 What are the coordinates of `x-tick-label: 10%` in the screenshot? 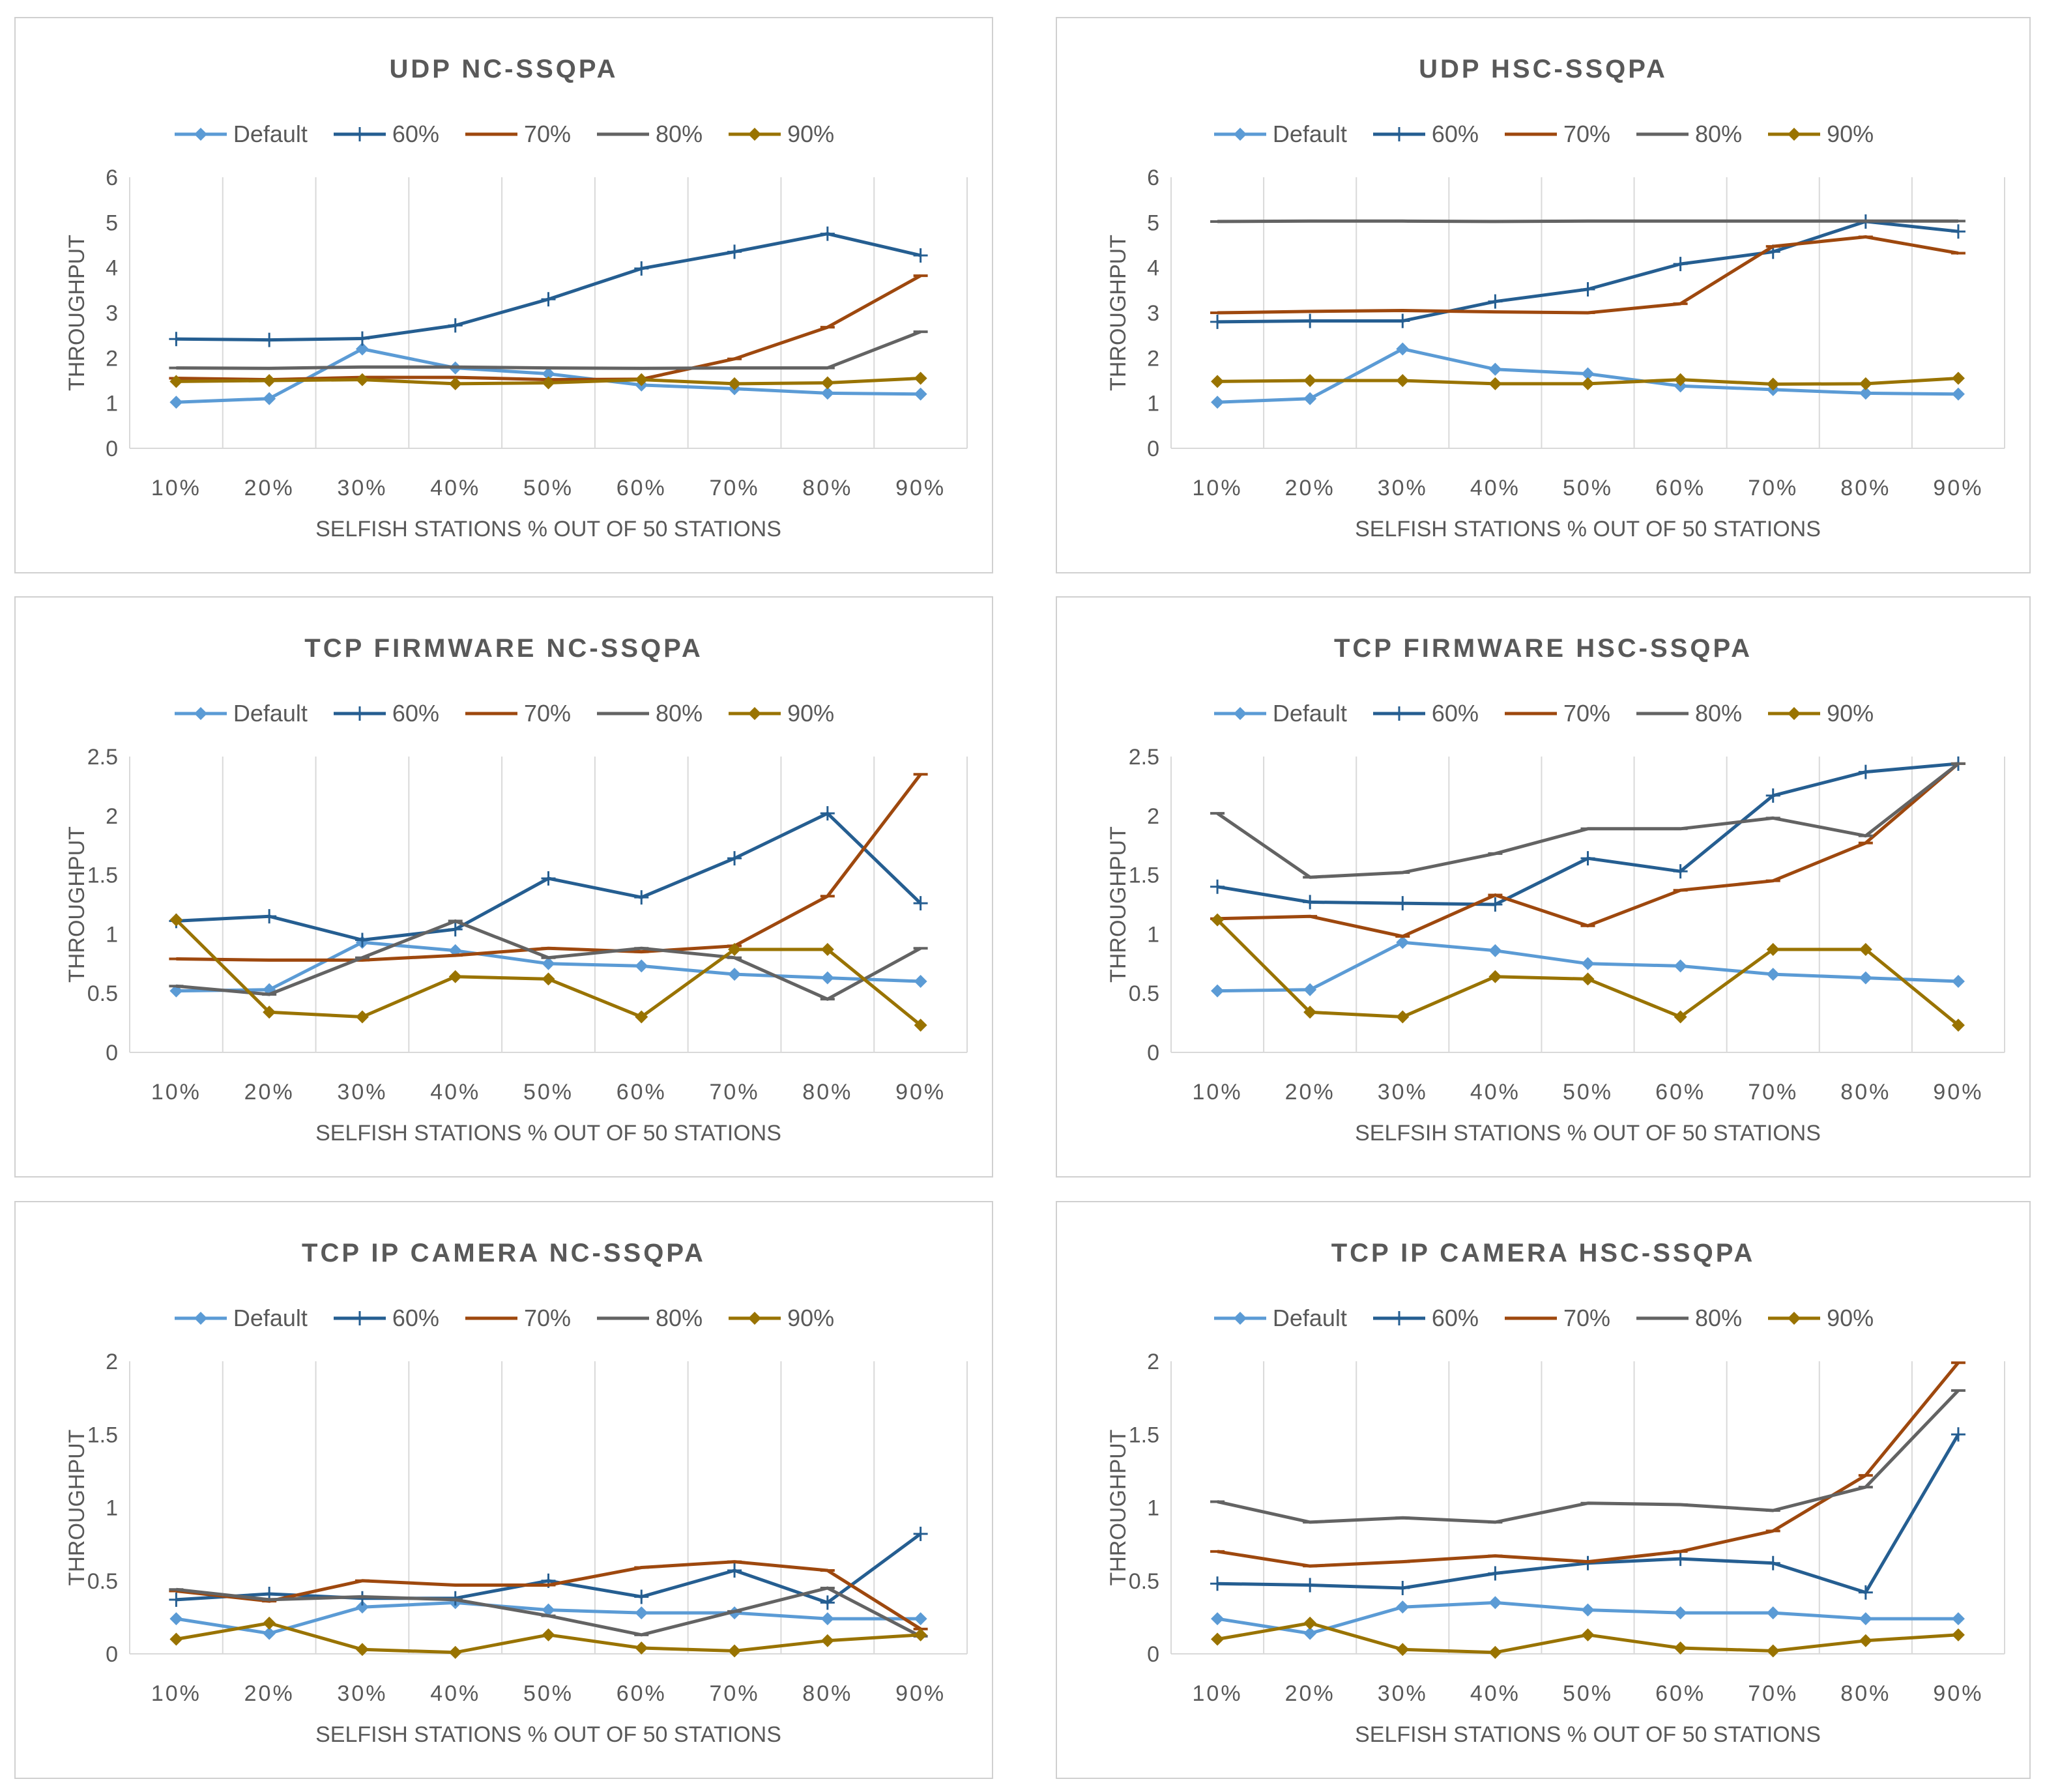 It's located at (1218, 1693).